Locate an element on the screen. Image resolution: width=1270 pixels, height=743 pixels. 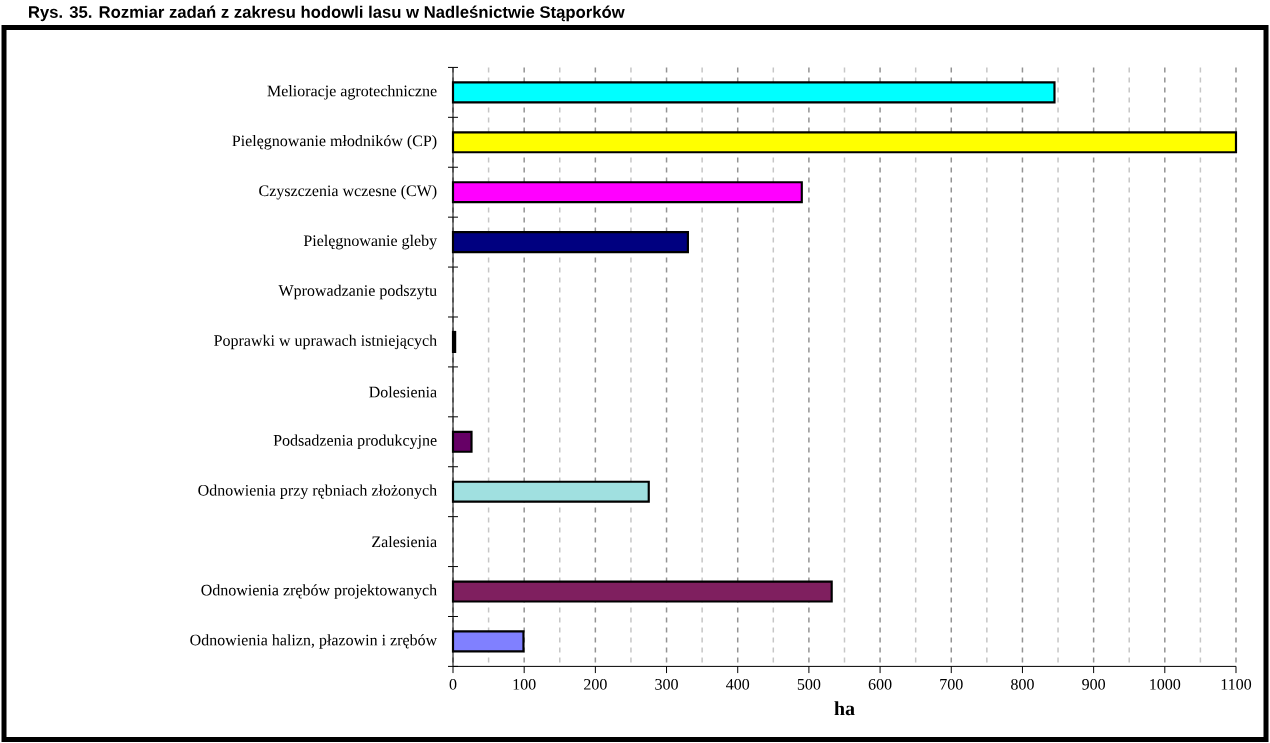
x-tick-label: 1000 is located at coordinates (1165, 684).